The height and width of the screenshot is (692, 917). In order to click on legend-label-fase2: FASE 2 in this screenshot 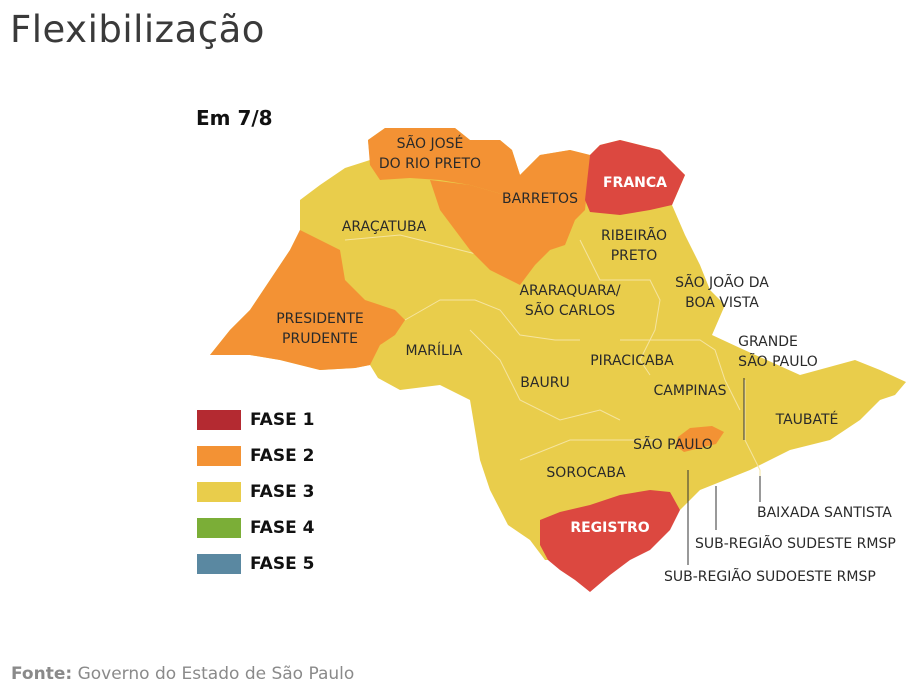, I will do `click(282, 456)`.